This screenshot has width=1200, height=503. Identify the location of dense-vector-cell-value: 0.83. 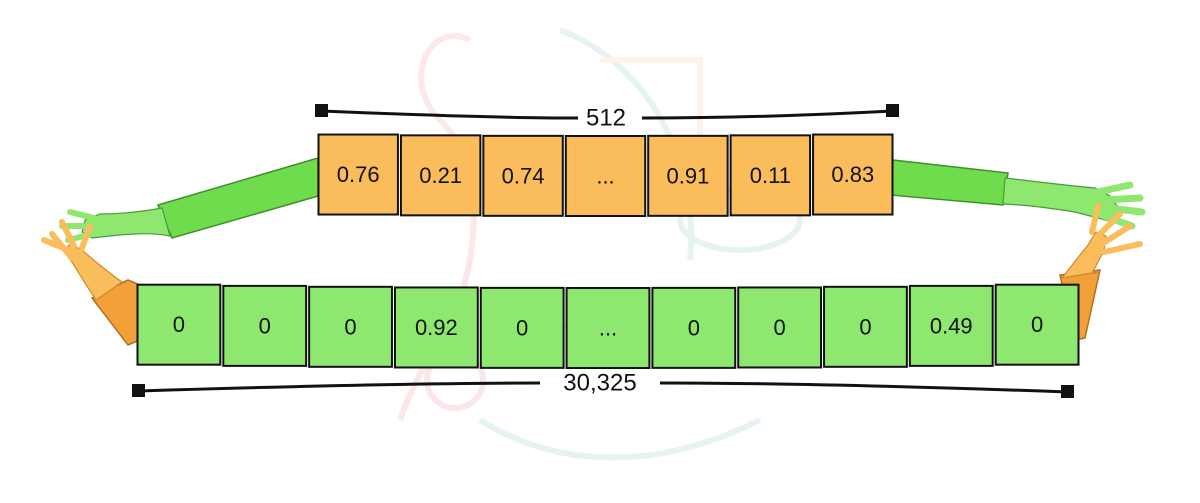
(852, 174).